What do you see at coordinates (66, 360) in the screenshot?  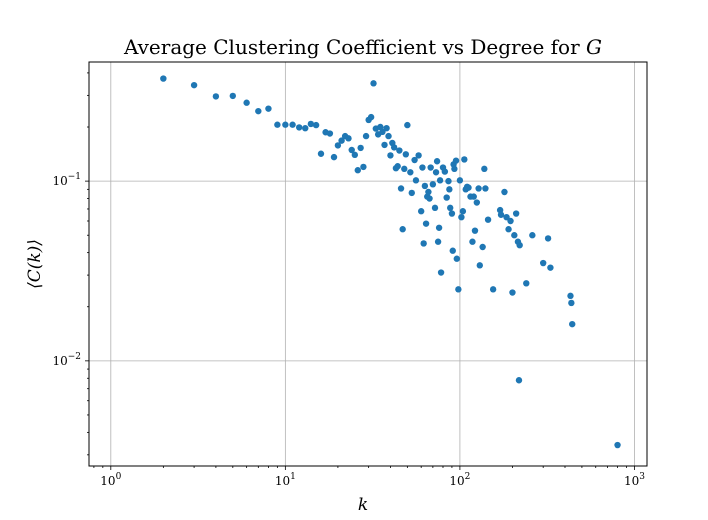 I see `y-tick-label: 10⁻²` at bounding box center [66, 360].